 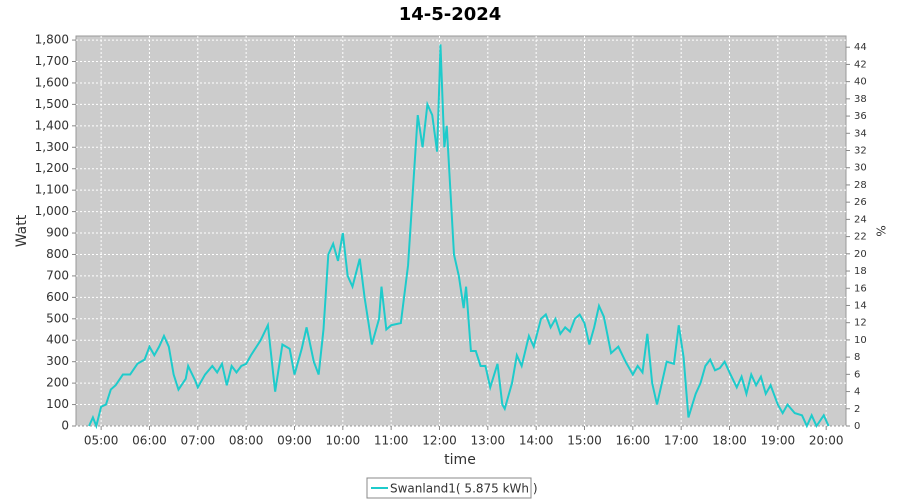 What do you see at coordinates (860, 82) in the screenshot?
I see `y2-tick-label: 40` at bounding box center [860, 82].